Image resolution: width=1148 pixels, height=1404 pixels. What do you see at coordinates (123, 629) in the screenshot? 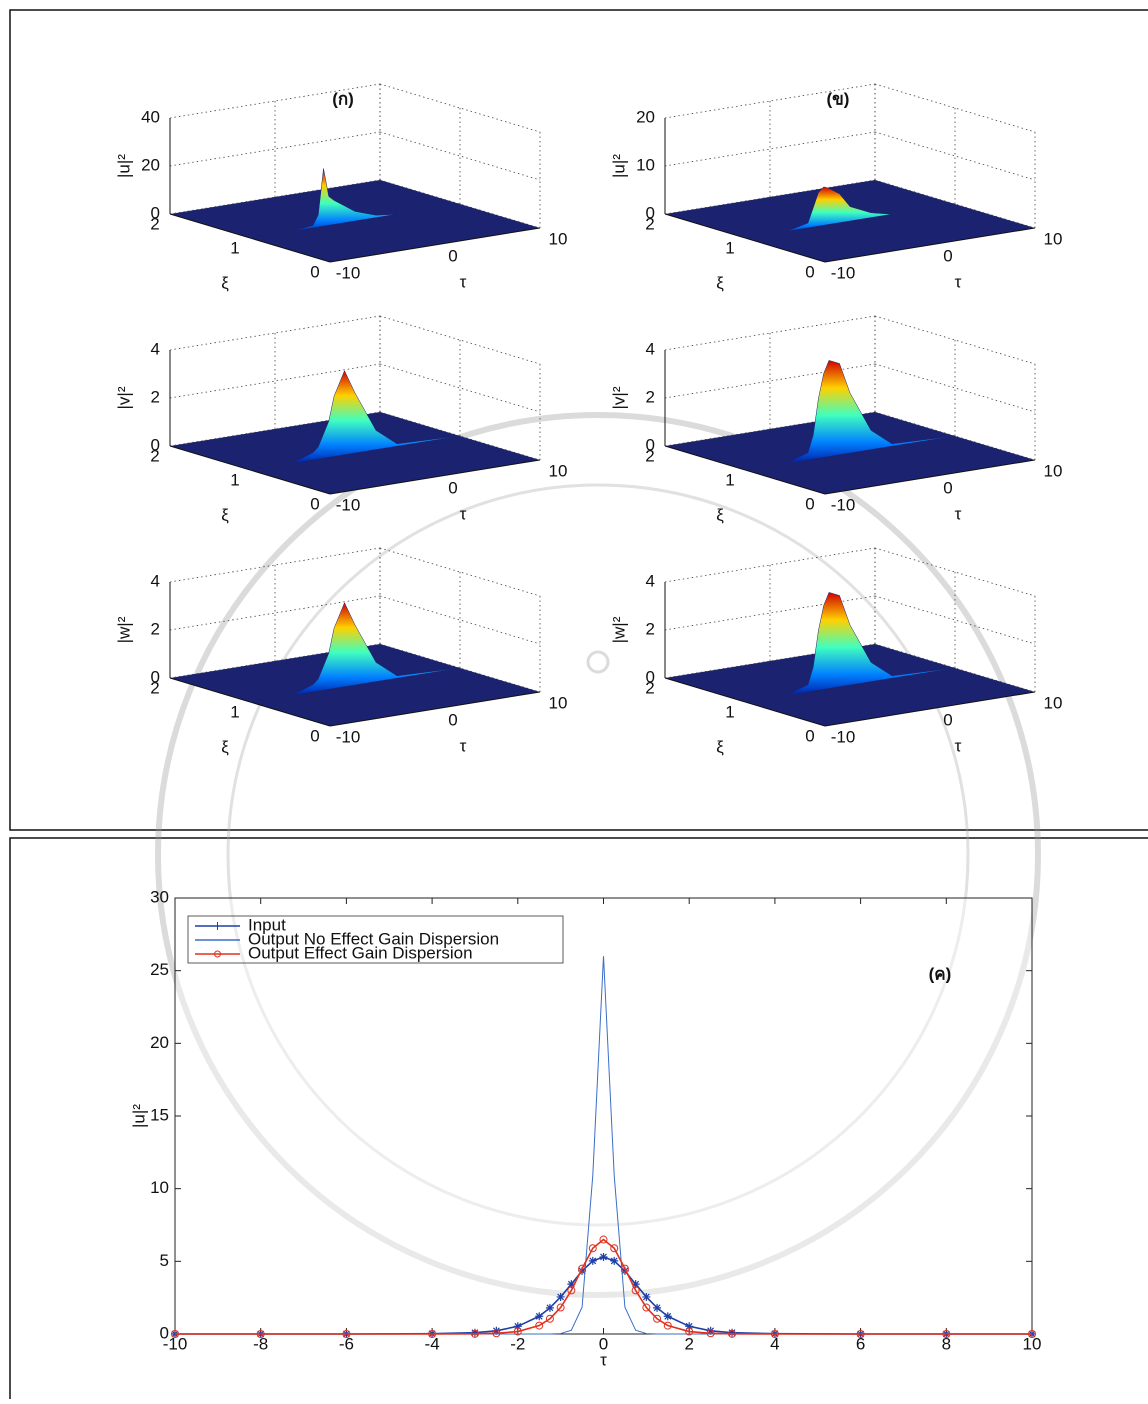
I see `z-axis-label: |w|²` at bounding box center [123, 629].